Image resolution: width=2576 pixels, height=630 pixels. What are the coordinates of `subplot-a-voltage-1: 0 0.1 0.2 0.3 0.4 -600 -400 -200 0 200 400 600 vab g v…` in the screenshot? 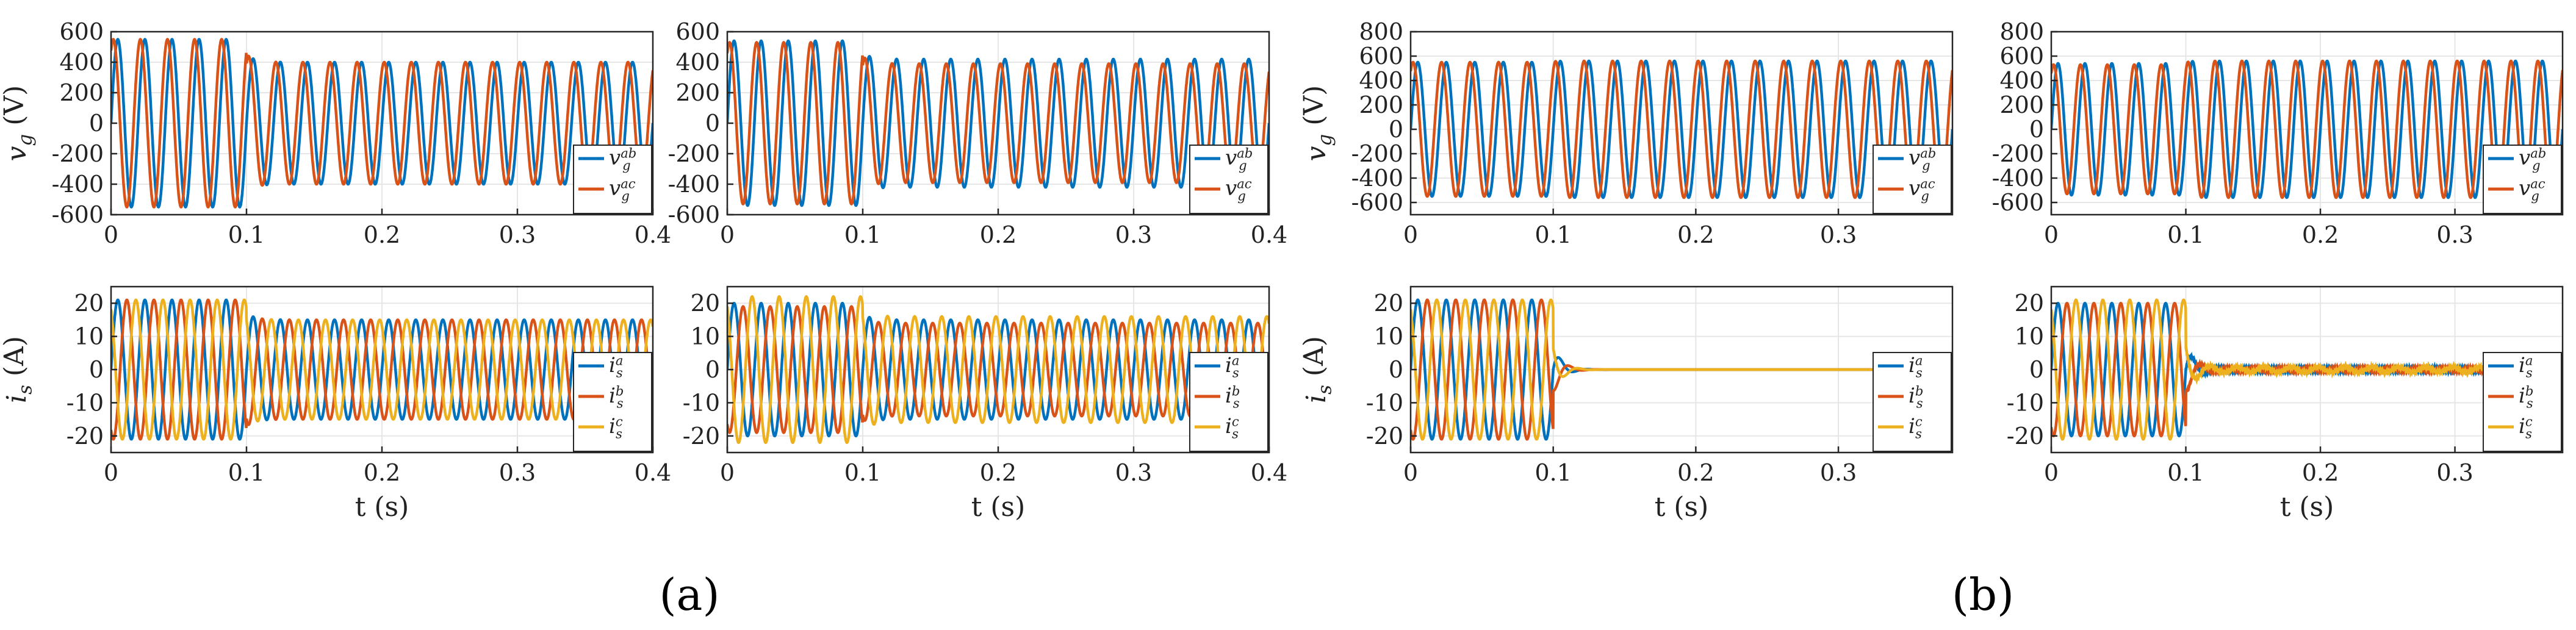 It's located at (978, 133).